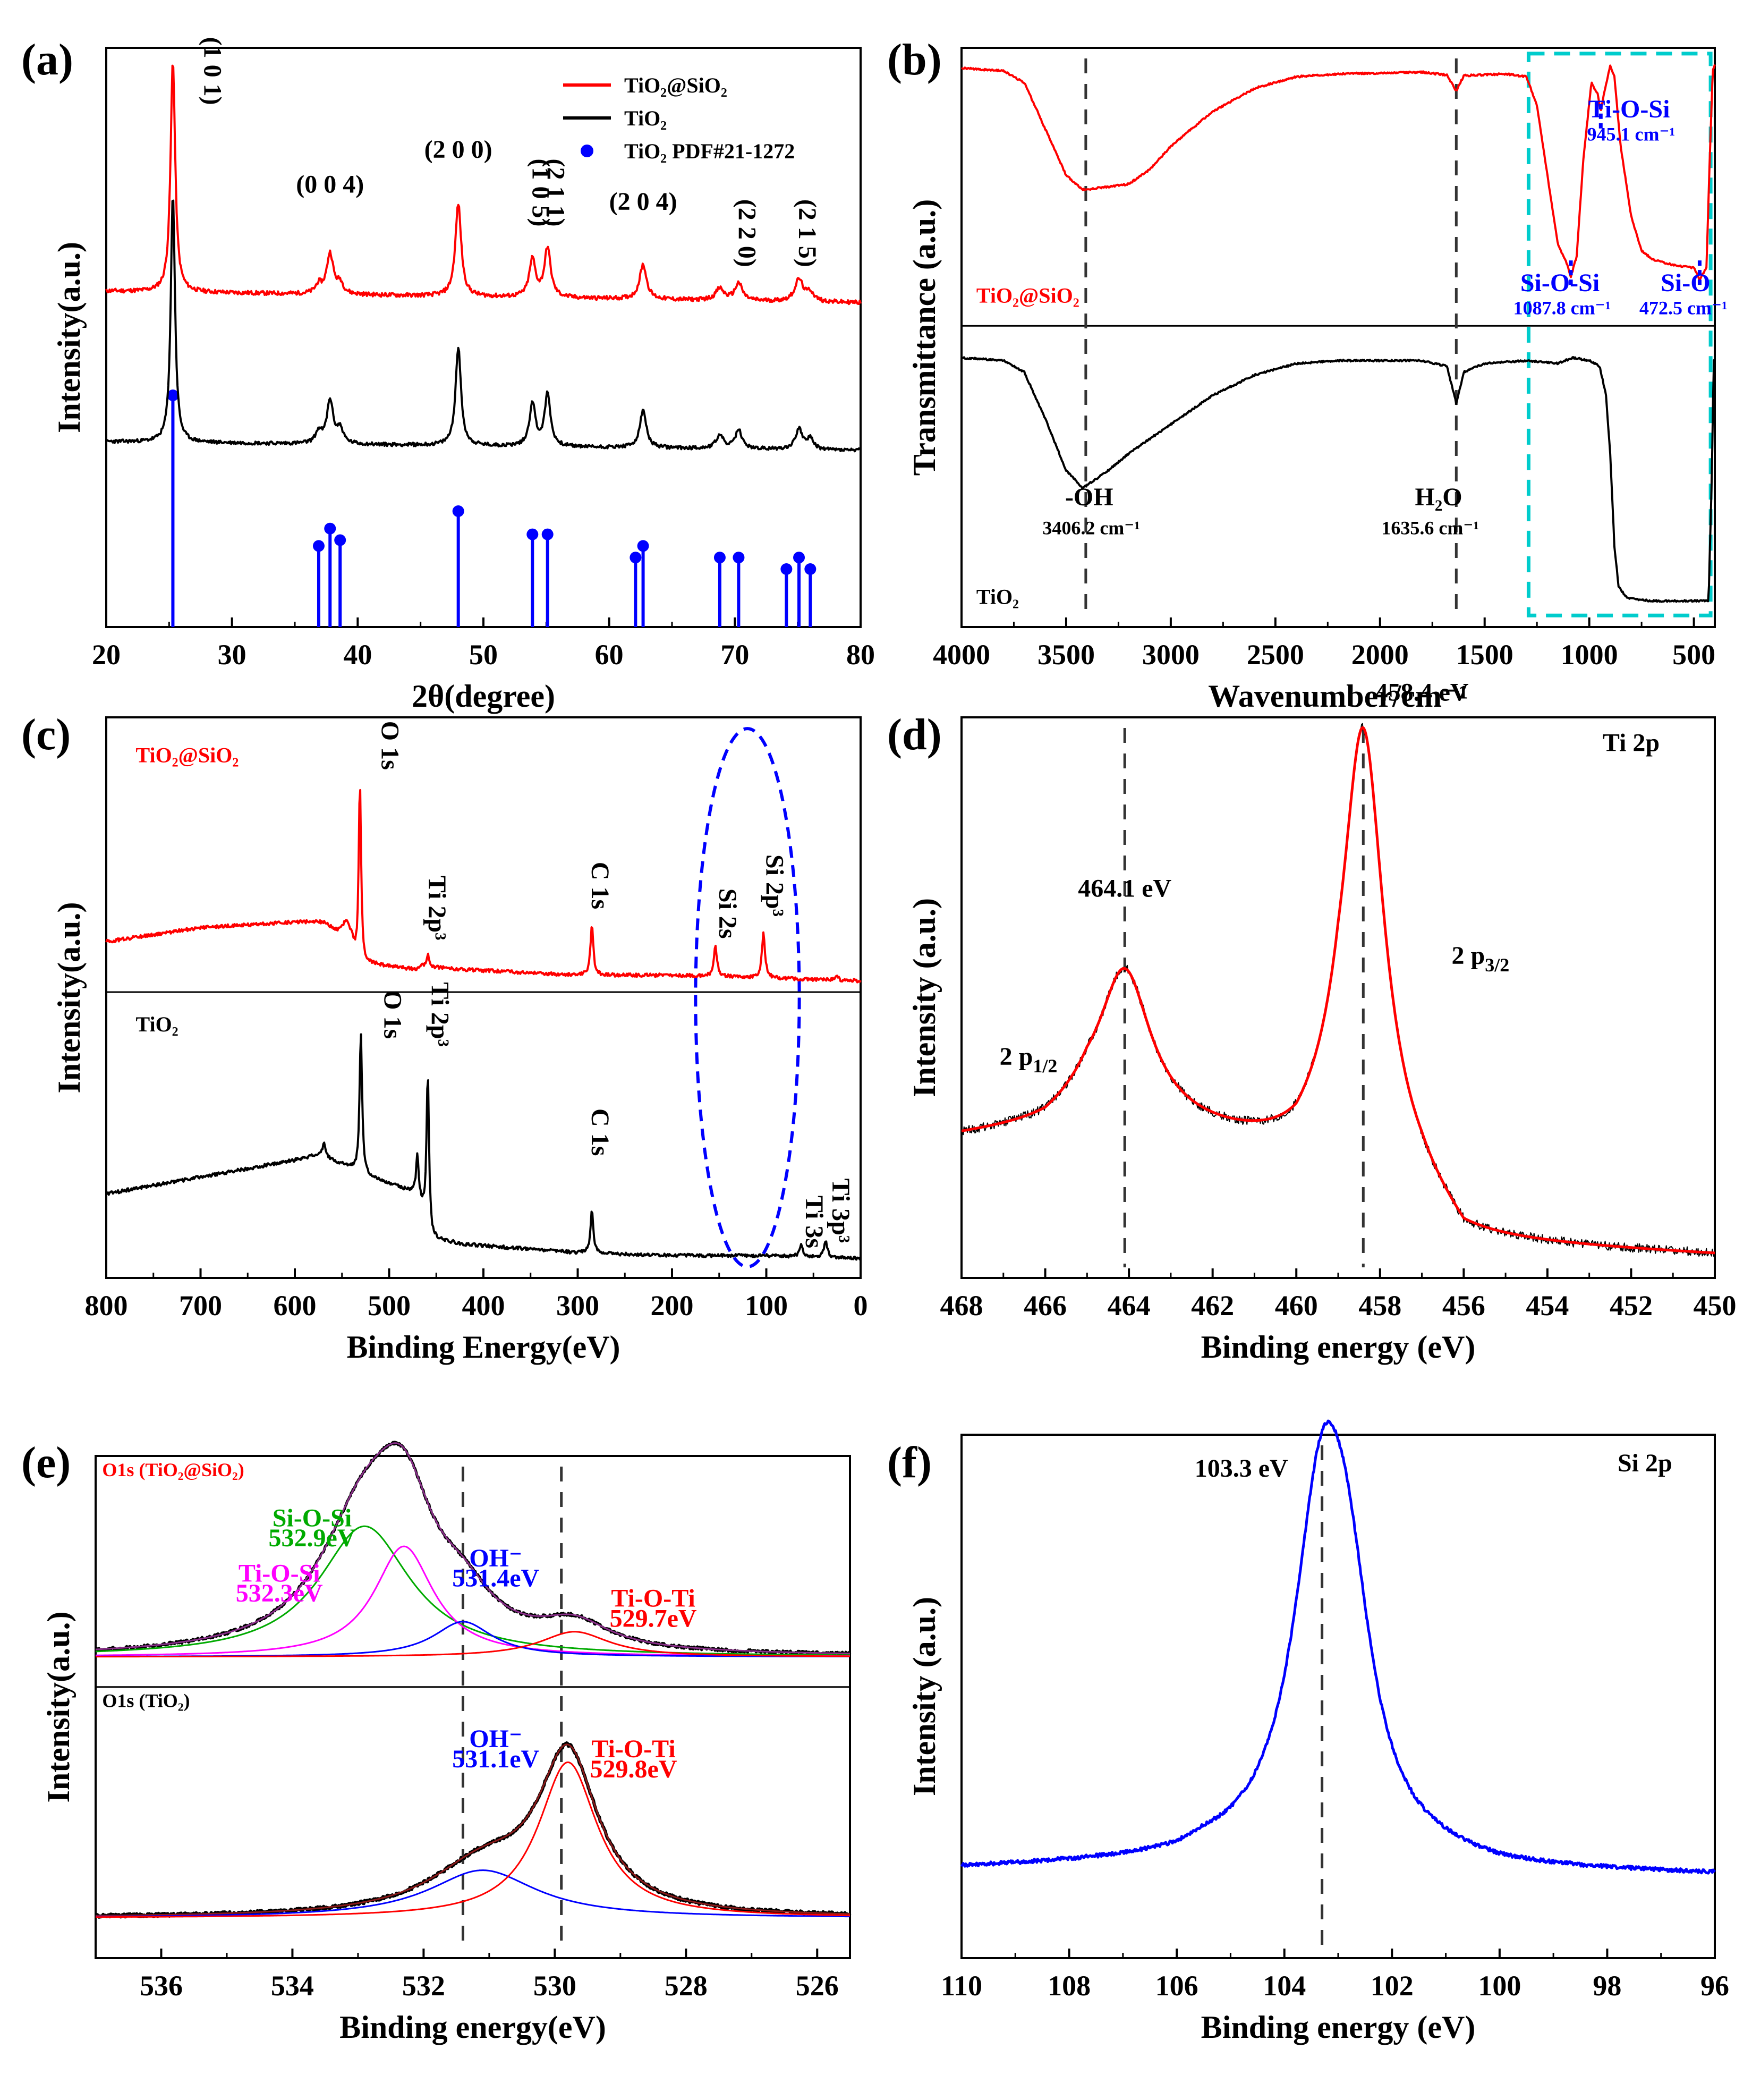  What do you see at coordinates (734, 655) in the screenshot?
I see `x-tick-label: 70` at bounding box center [734, 655].